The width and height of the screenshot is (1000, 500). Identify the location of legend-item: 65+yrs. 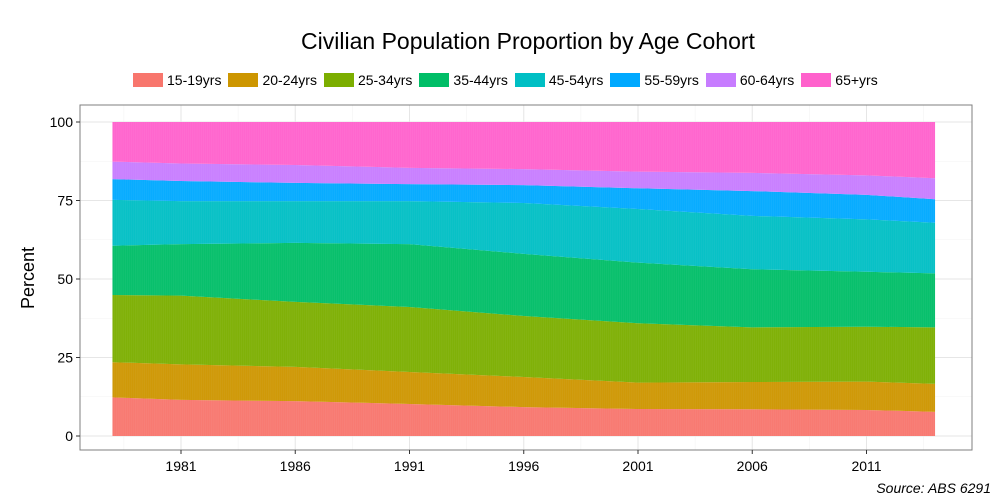
(839, 80).